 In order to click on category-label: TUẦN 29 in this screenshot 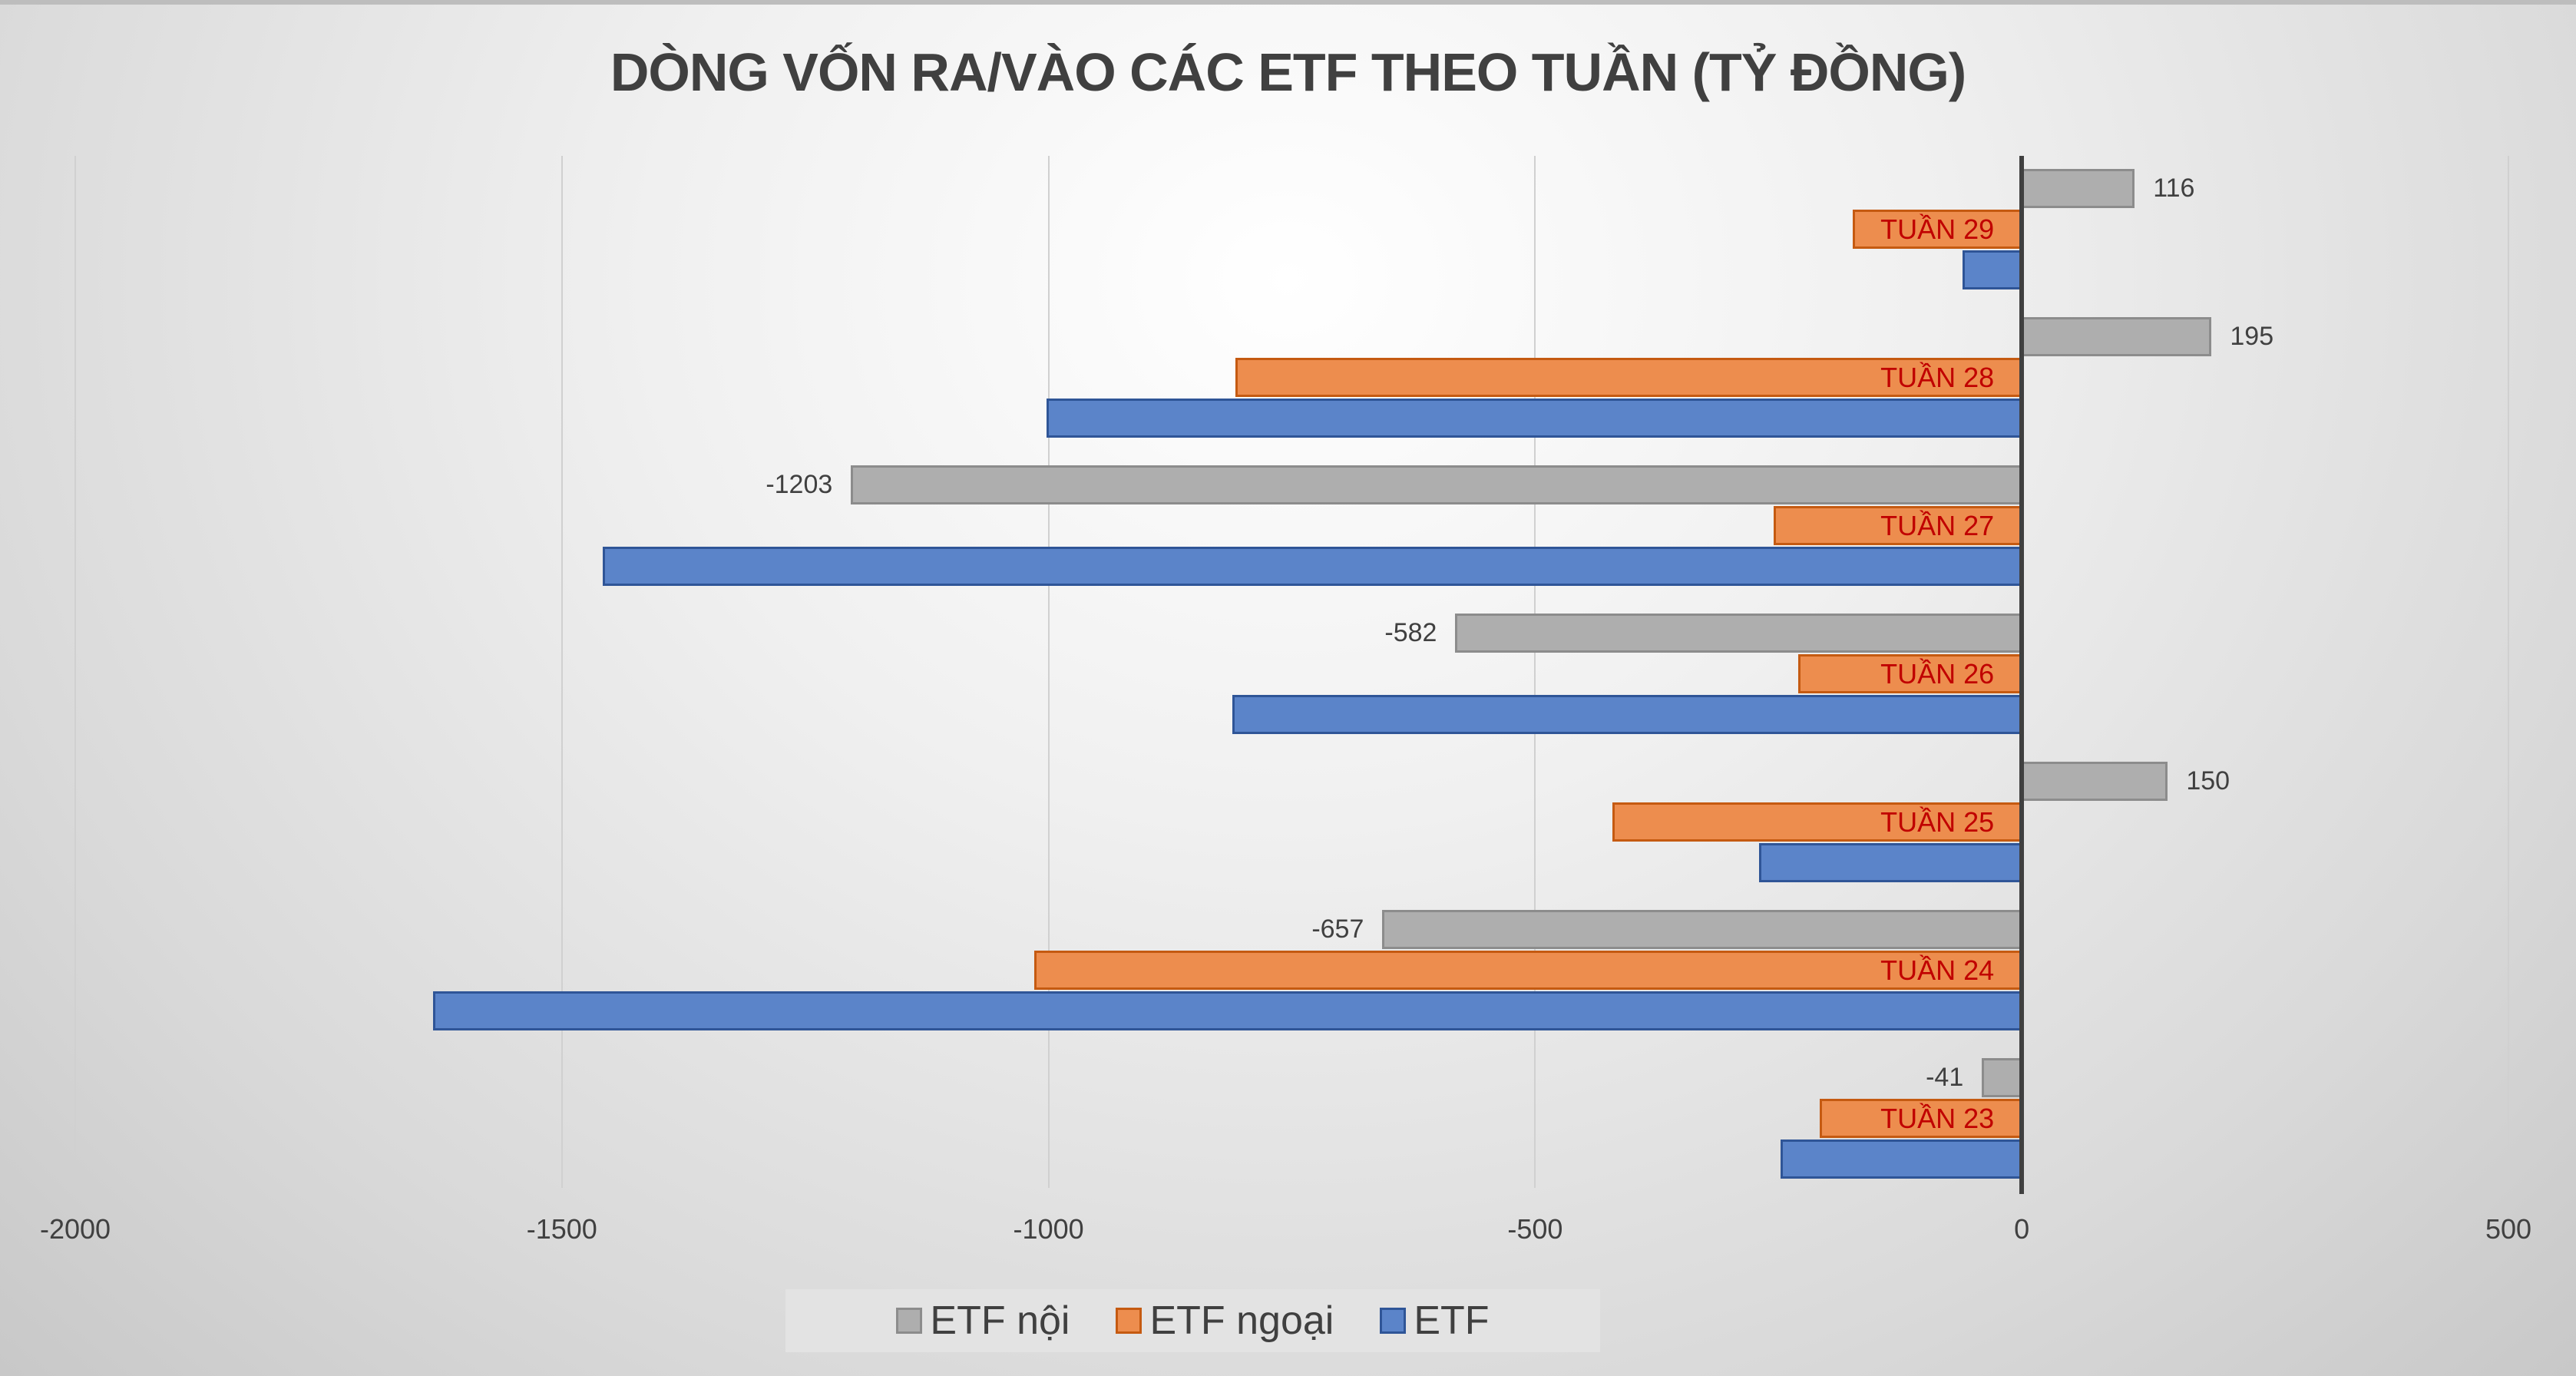, I will do `click(1938, 229)`.